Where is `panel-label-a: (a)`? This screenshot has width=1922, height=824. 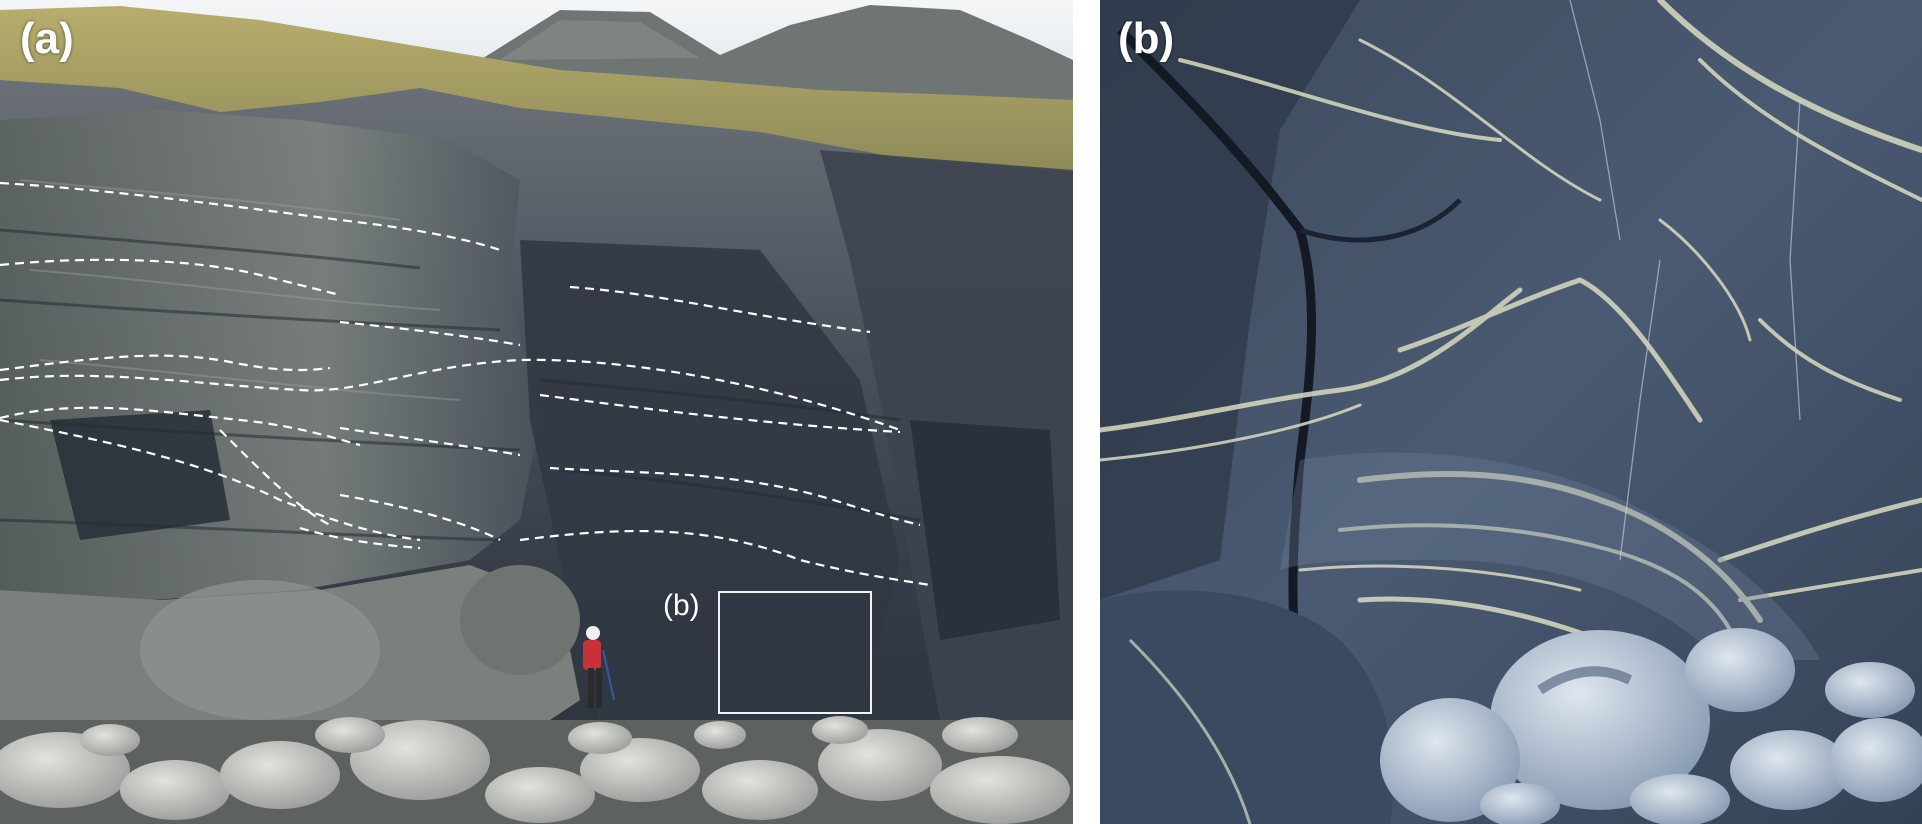 panel-label-a: (a) is located at coordinates (47, 38).